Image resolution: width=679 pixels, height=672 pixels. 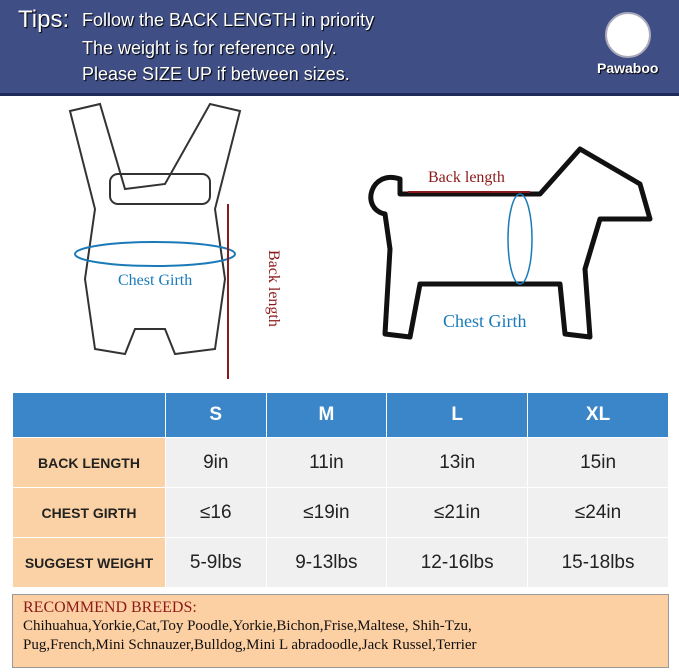 I want to click on header-size: M, so click(x=326, y=415).